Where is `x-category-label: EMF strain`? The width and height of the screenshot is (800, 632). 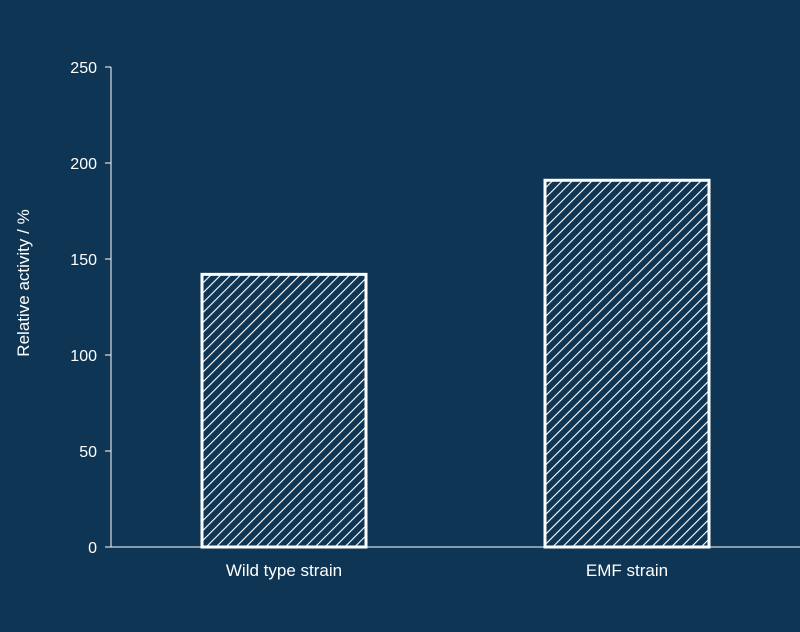 x-category-label: EMF strain is located at coordinates (627, 570).